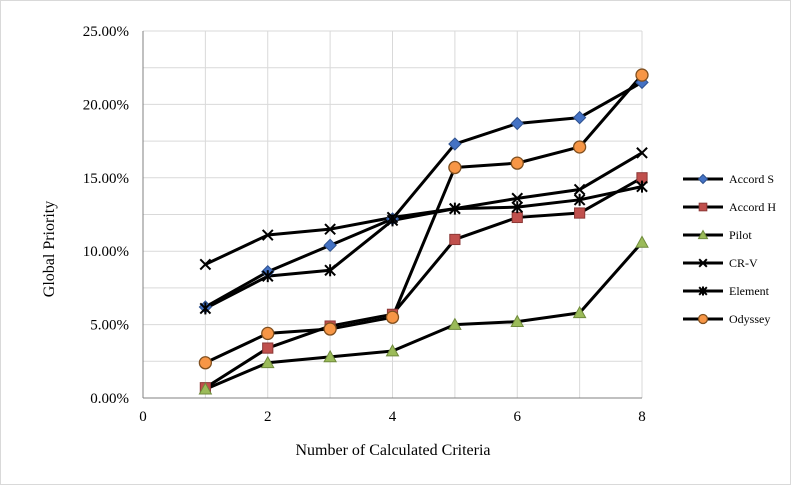  I want to click on legend-label: Element, so click(749, 291).